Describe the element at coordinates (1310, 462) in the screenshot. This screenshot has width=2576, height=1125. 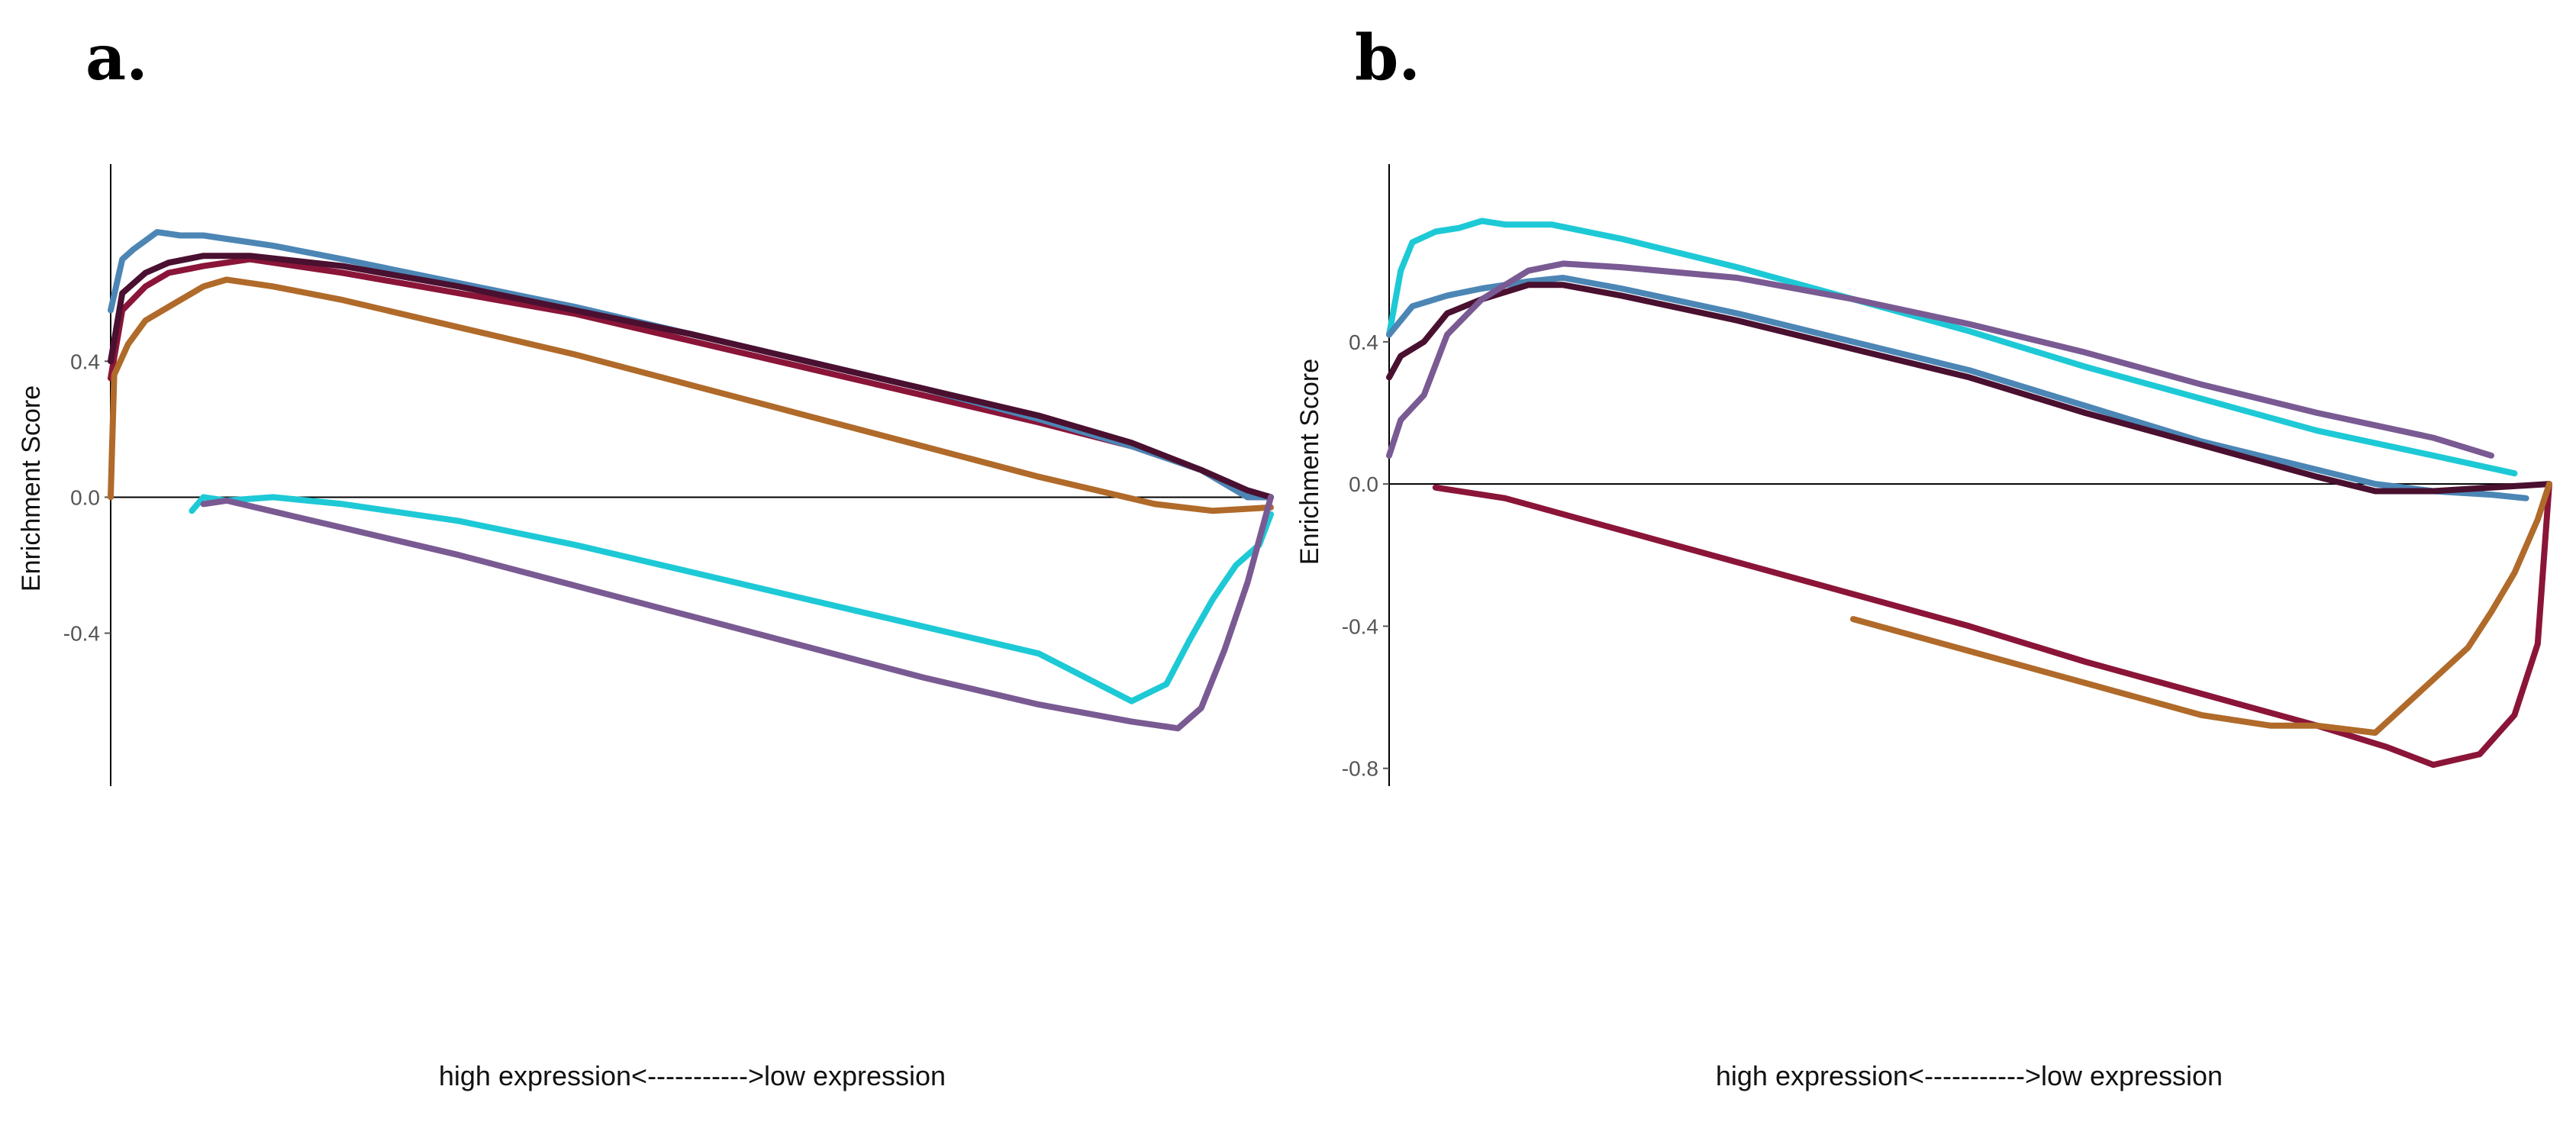
I see `panel-b-ylabel: Enrichment Score` at that location.